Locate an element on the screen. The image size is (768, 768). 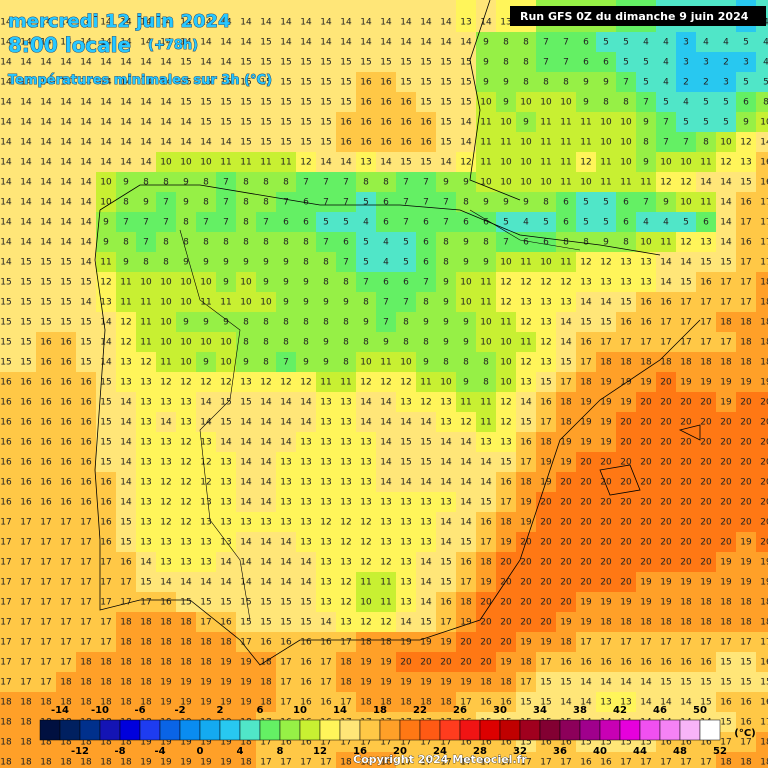
colorbar-swatch is located at coordinates (110, 730).